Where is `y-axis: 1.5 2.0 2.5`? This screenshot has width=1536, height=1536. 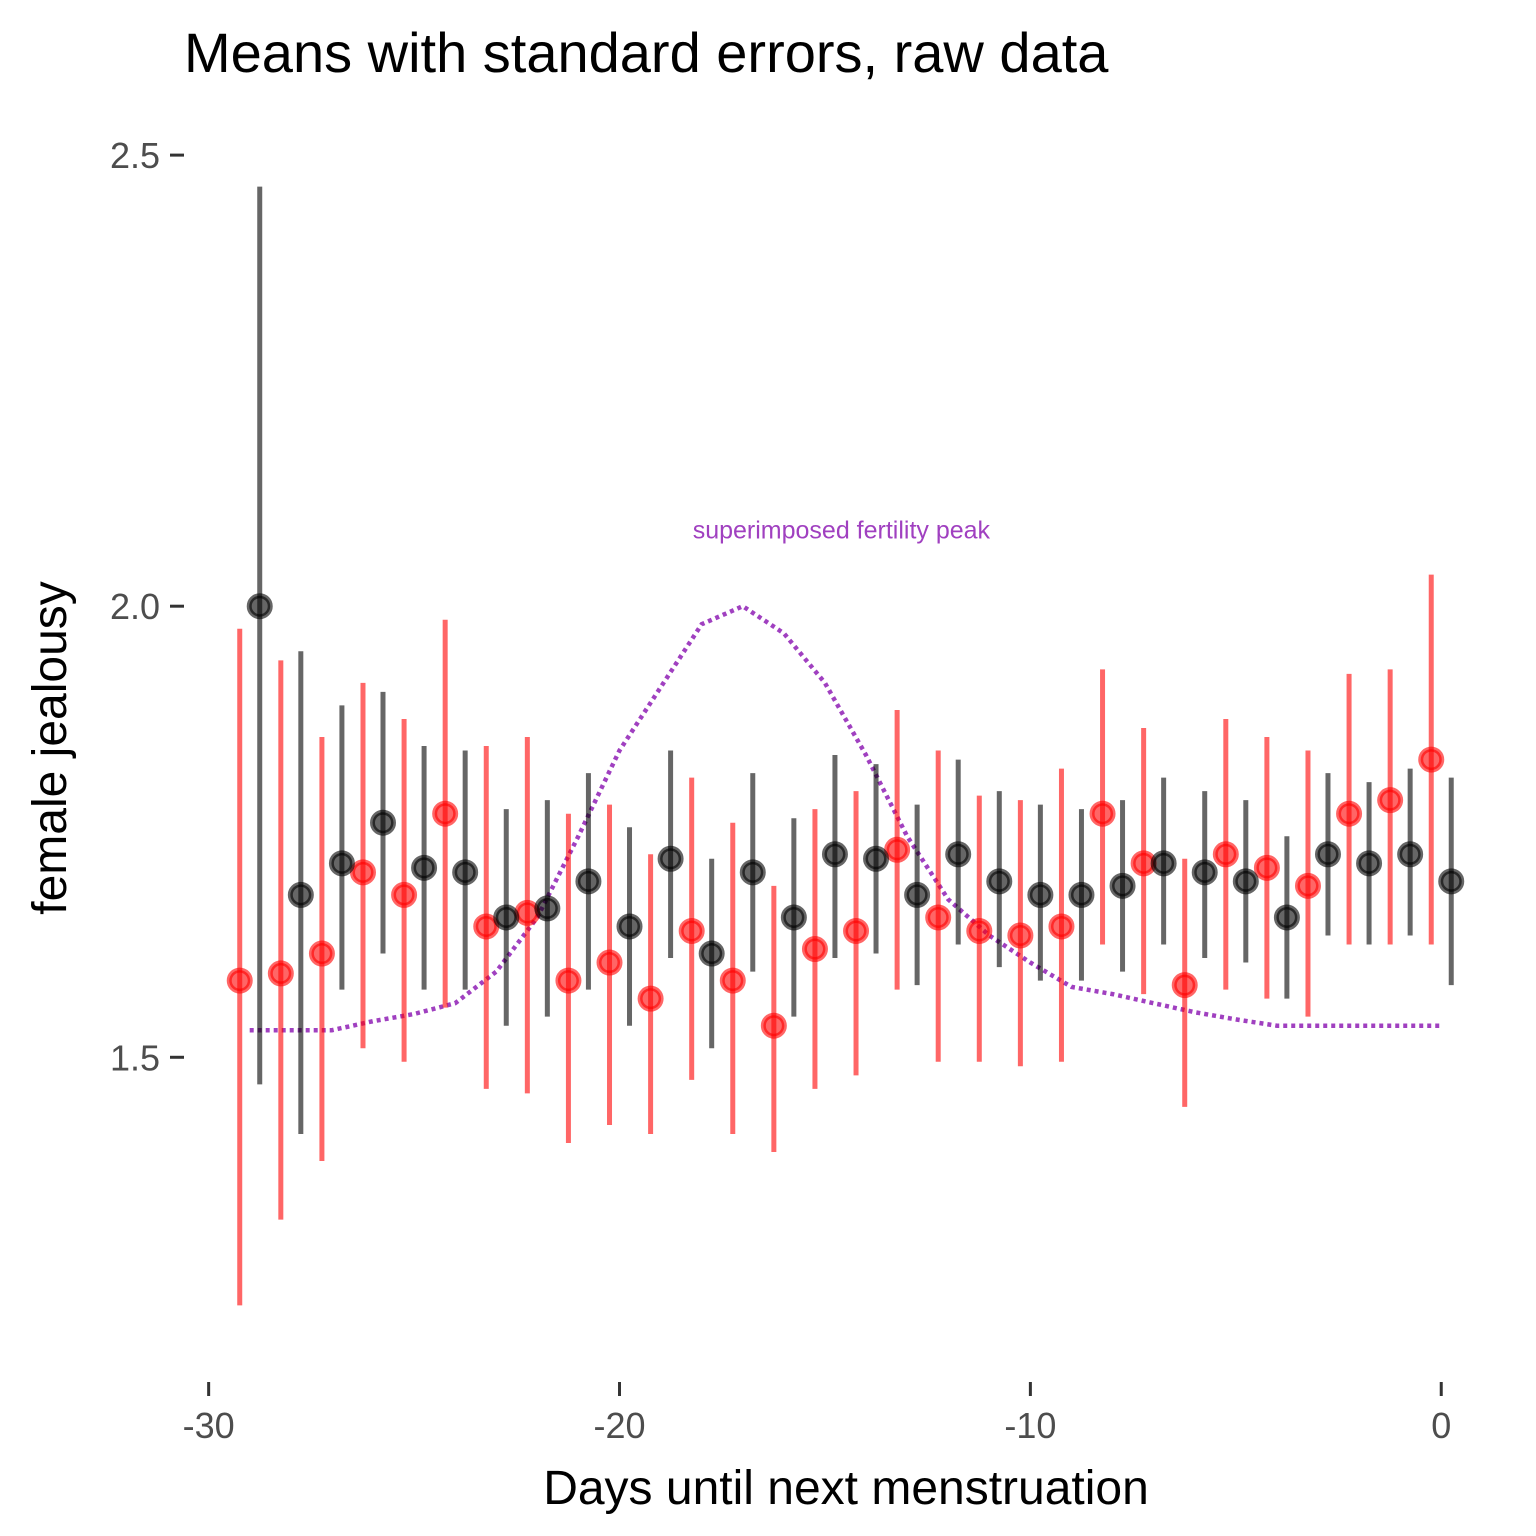
y-axis: 1.5 2.0 2.5 is located at coordinates (147, 606).